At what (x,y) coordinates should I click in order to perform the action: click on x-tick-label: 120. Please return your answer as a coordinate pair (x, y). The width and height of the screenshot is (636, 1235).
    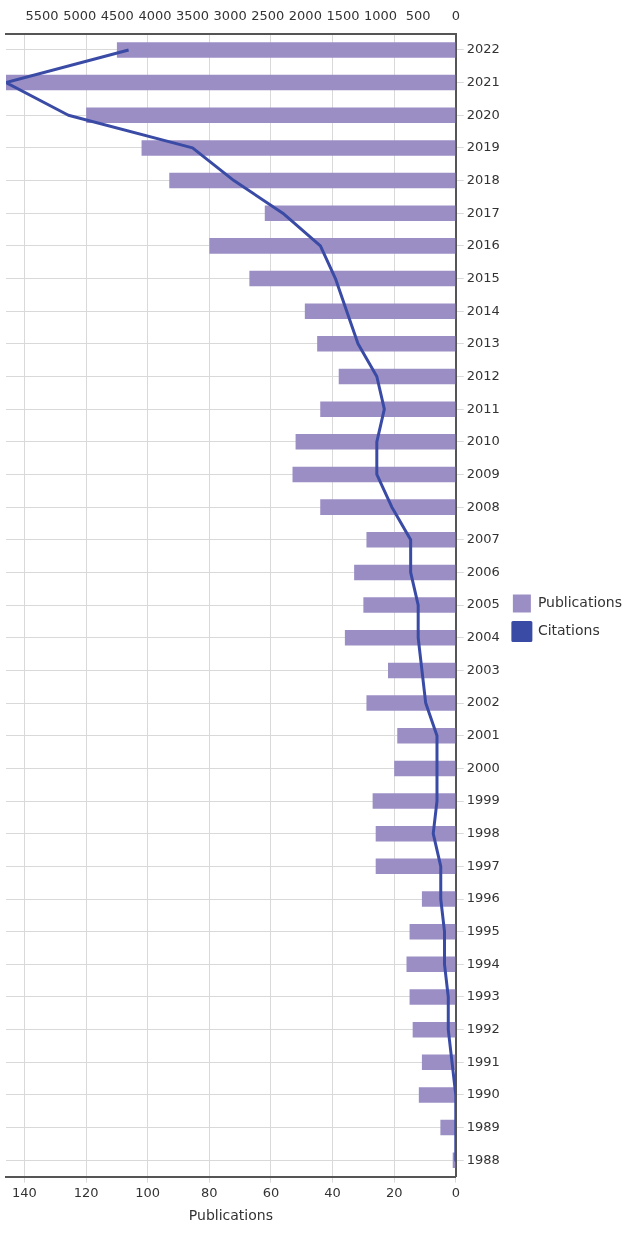
    Looking at the image, I should click on (86, 1192).